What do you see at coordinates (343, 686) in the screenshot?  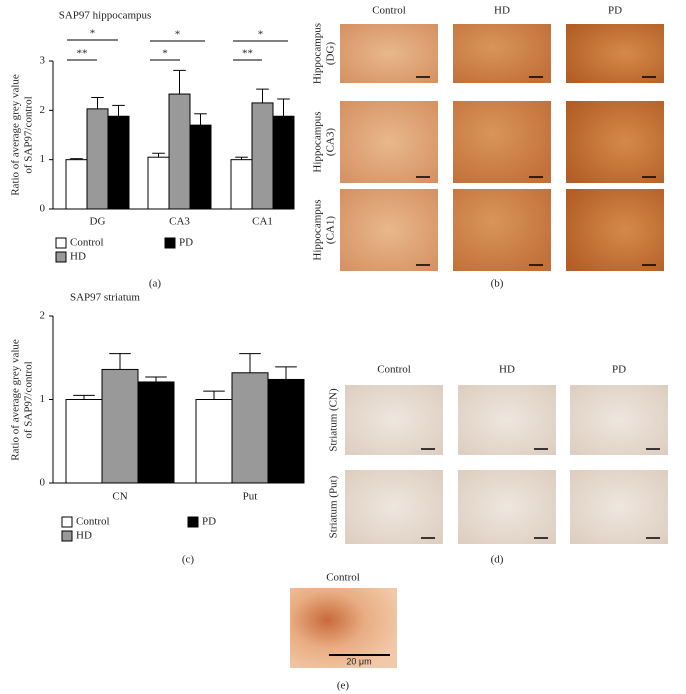 I see `panel-label: (e)` at bounding box center [343, 686].